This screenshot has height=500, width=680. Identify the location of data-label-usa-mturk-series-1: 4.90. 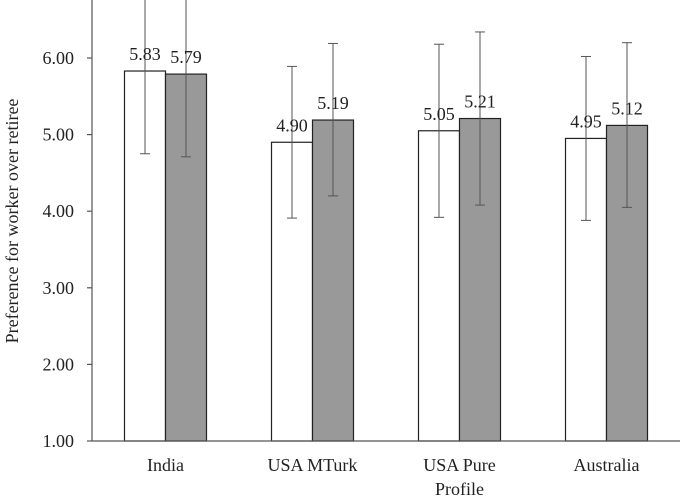
(292, 125).